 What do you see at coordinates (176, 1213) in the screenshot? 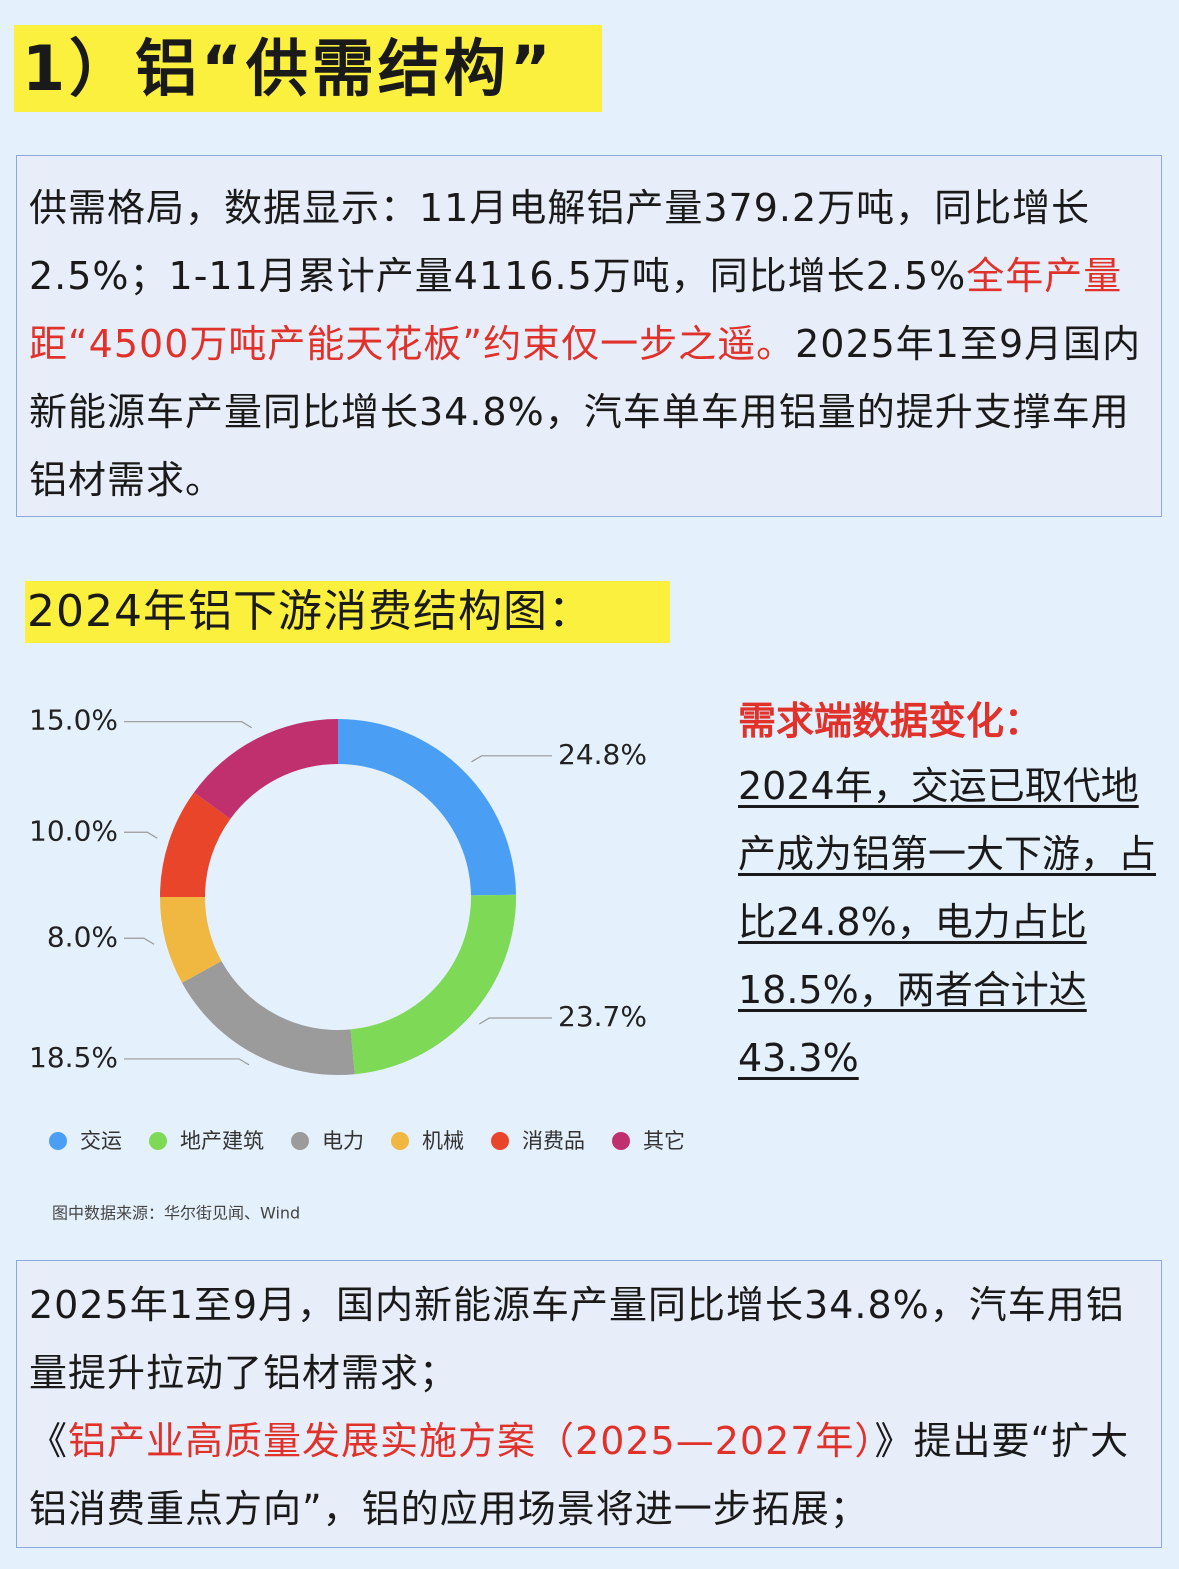
I see `chart-source: 图中数据来源：华尔街见闻、Wind` at bounding box center [176, 1213].